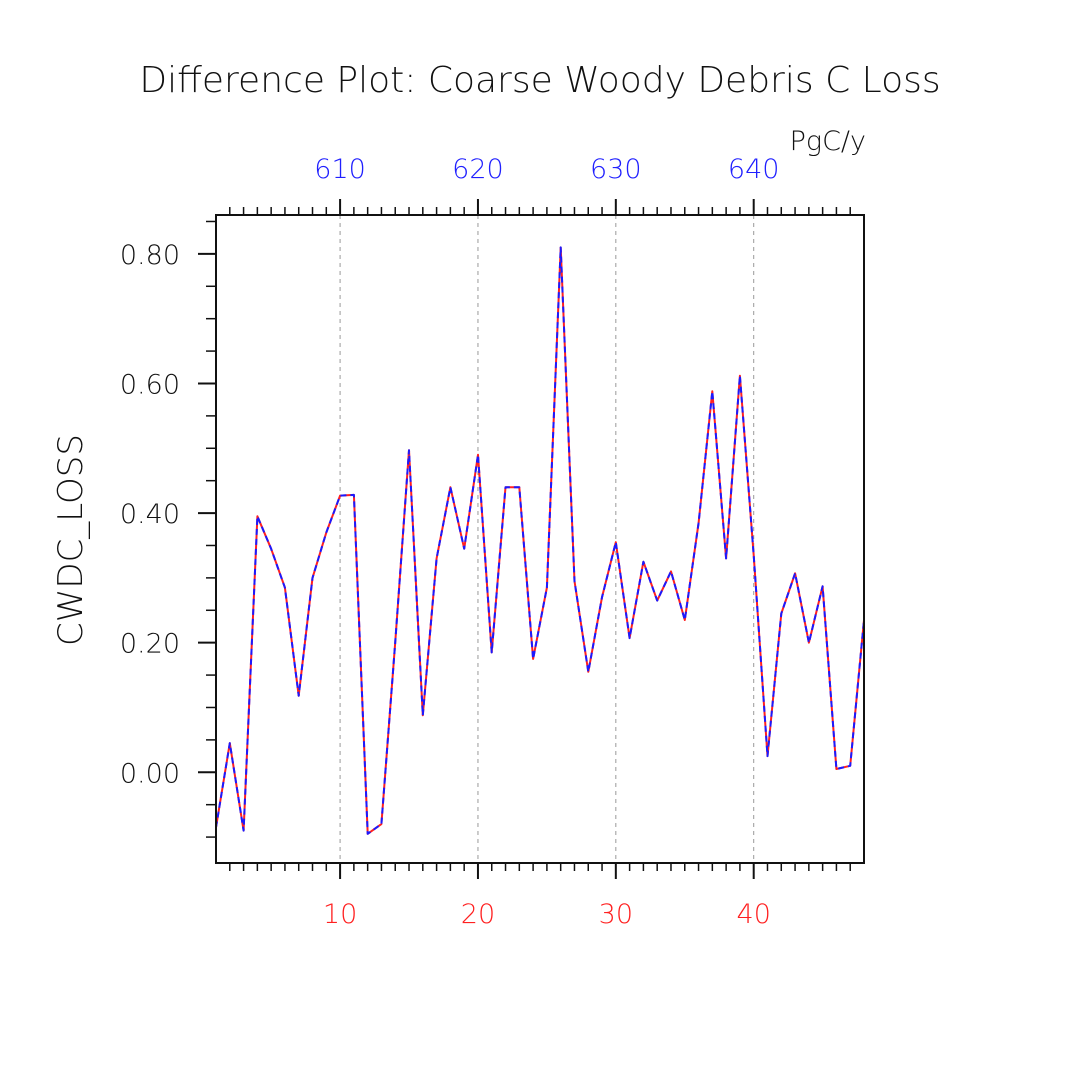  I want to click on y-tick-label: 0.60, so click(150, 384).